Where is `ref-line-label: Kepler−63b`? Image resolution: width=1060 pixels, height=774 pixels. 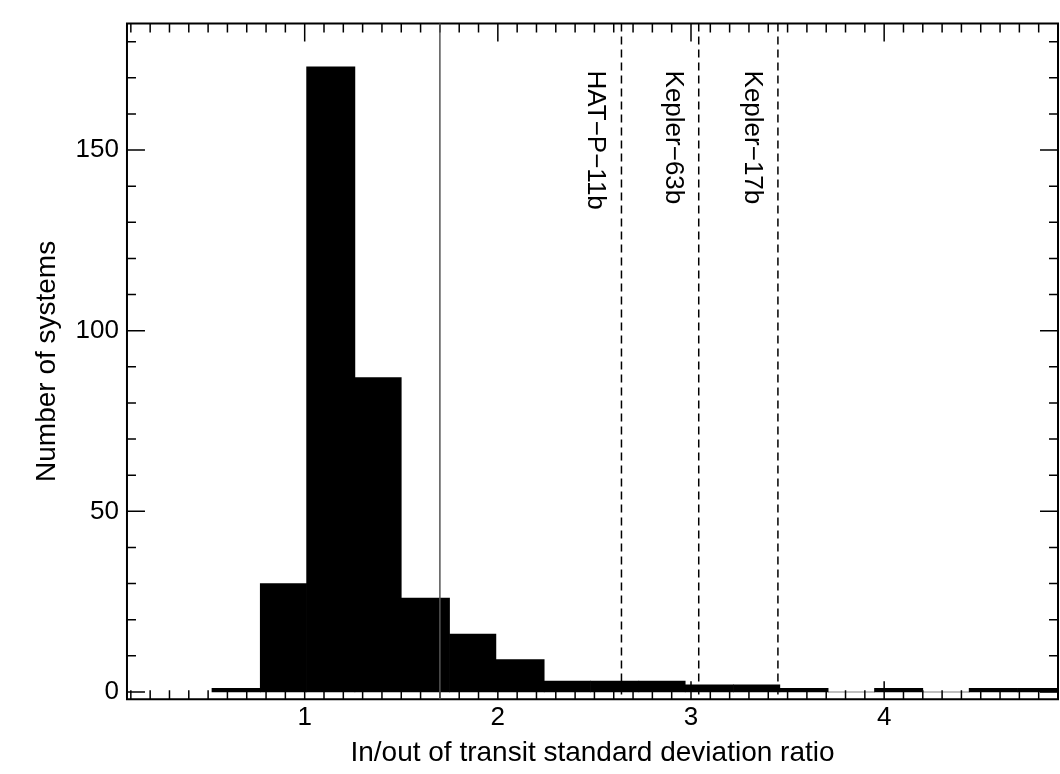 ref-line-label: Kepler−63b is located at coordinates (674, 137).